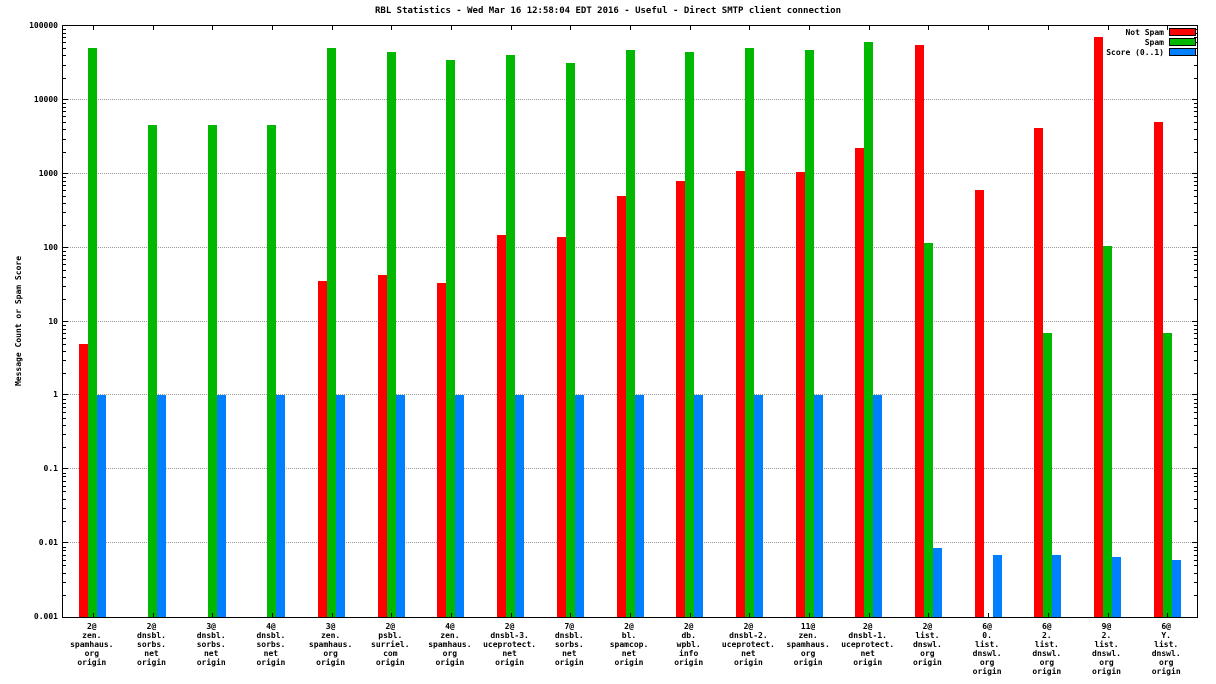  What do you see at coordinates (1151, 52) in the screenshot?
I see `legend-item-score-0-1: Score (0..1)` at bounding box center [1151, 52].